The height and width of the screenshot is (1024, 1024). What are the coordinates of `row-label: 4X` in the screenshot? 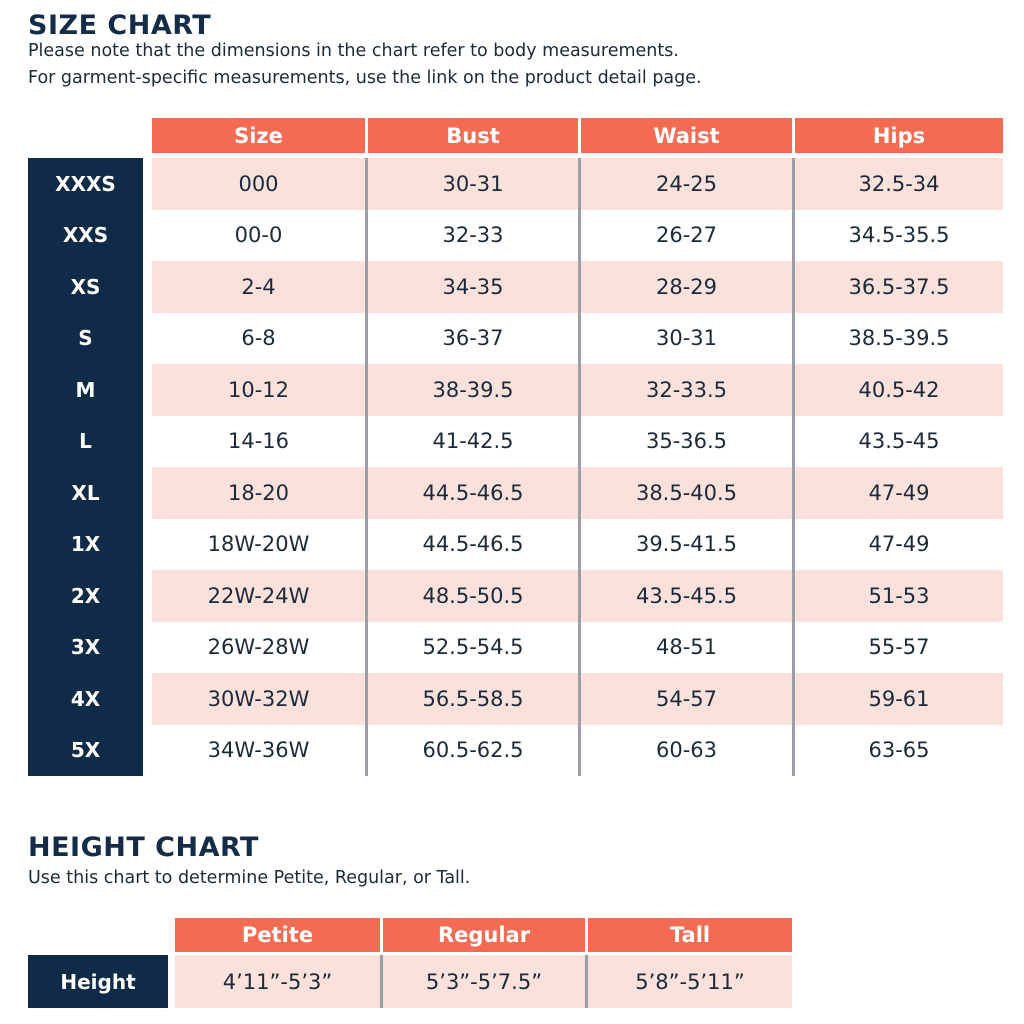 It's located at (85, 698).